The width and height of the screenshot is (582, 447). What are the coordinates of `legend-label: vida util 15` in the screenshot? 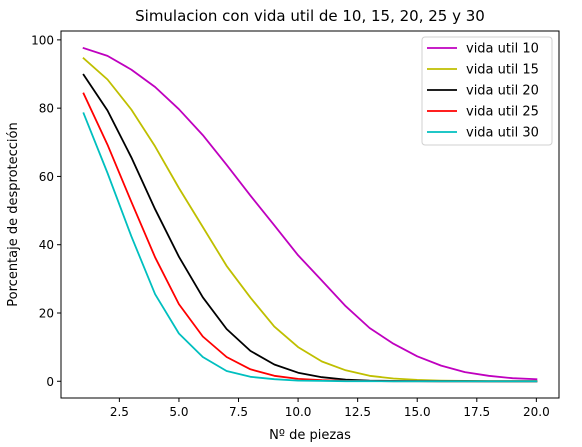 It's located at (502, 70).